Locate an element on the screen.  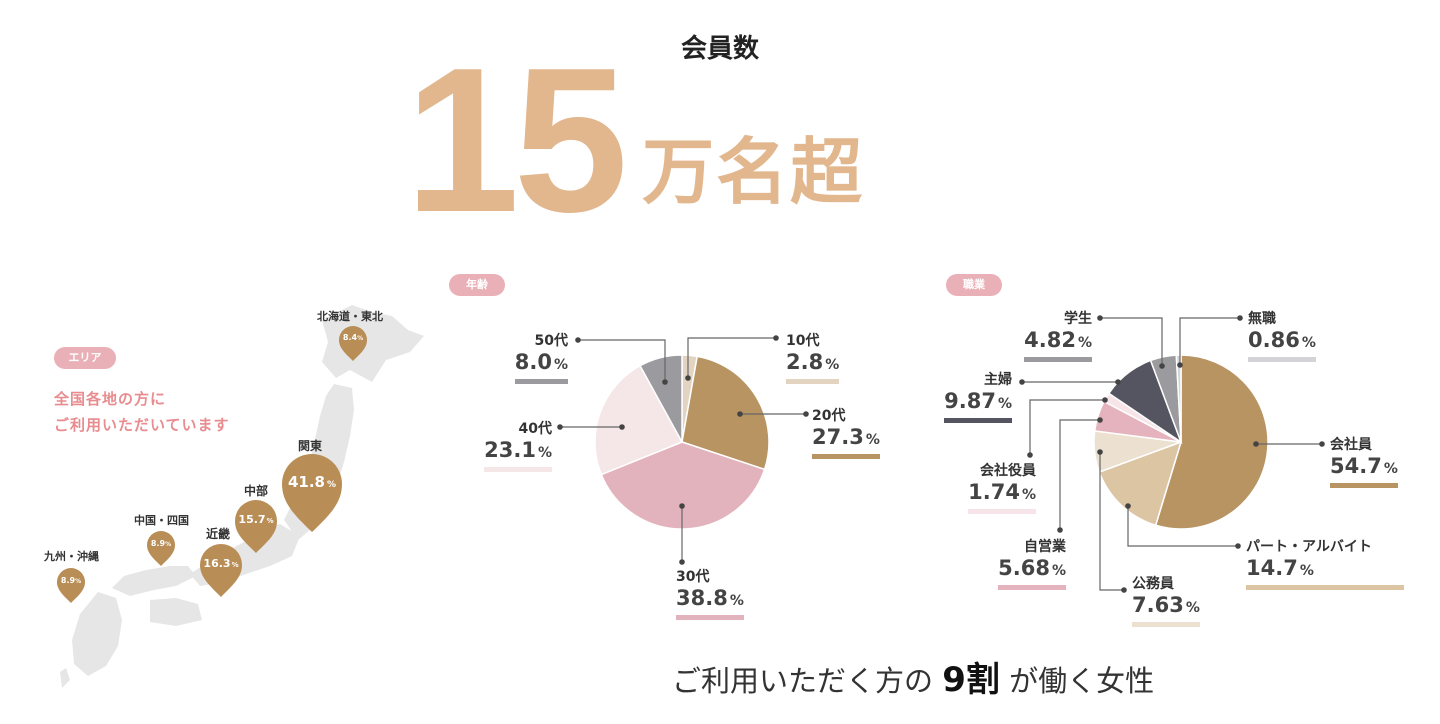
pin-hokkaido-tohoku is located at coordinates (353, 343).